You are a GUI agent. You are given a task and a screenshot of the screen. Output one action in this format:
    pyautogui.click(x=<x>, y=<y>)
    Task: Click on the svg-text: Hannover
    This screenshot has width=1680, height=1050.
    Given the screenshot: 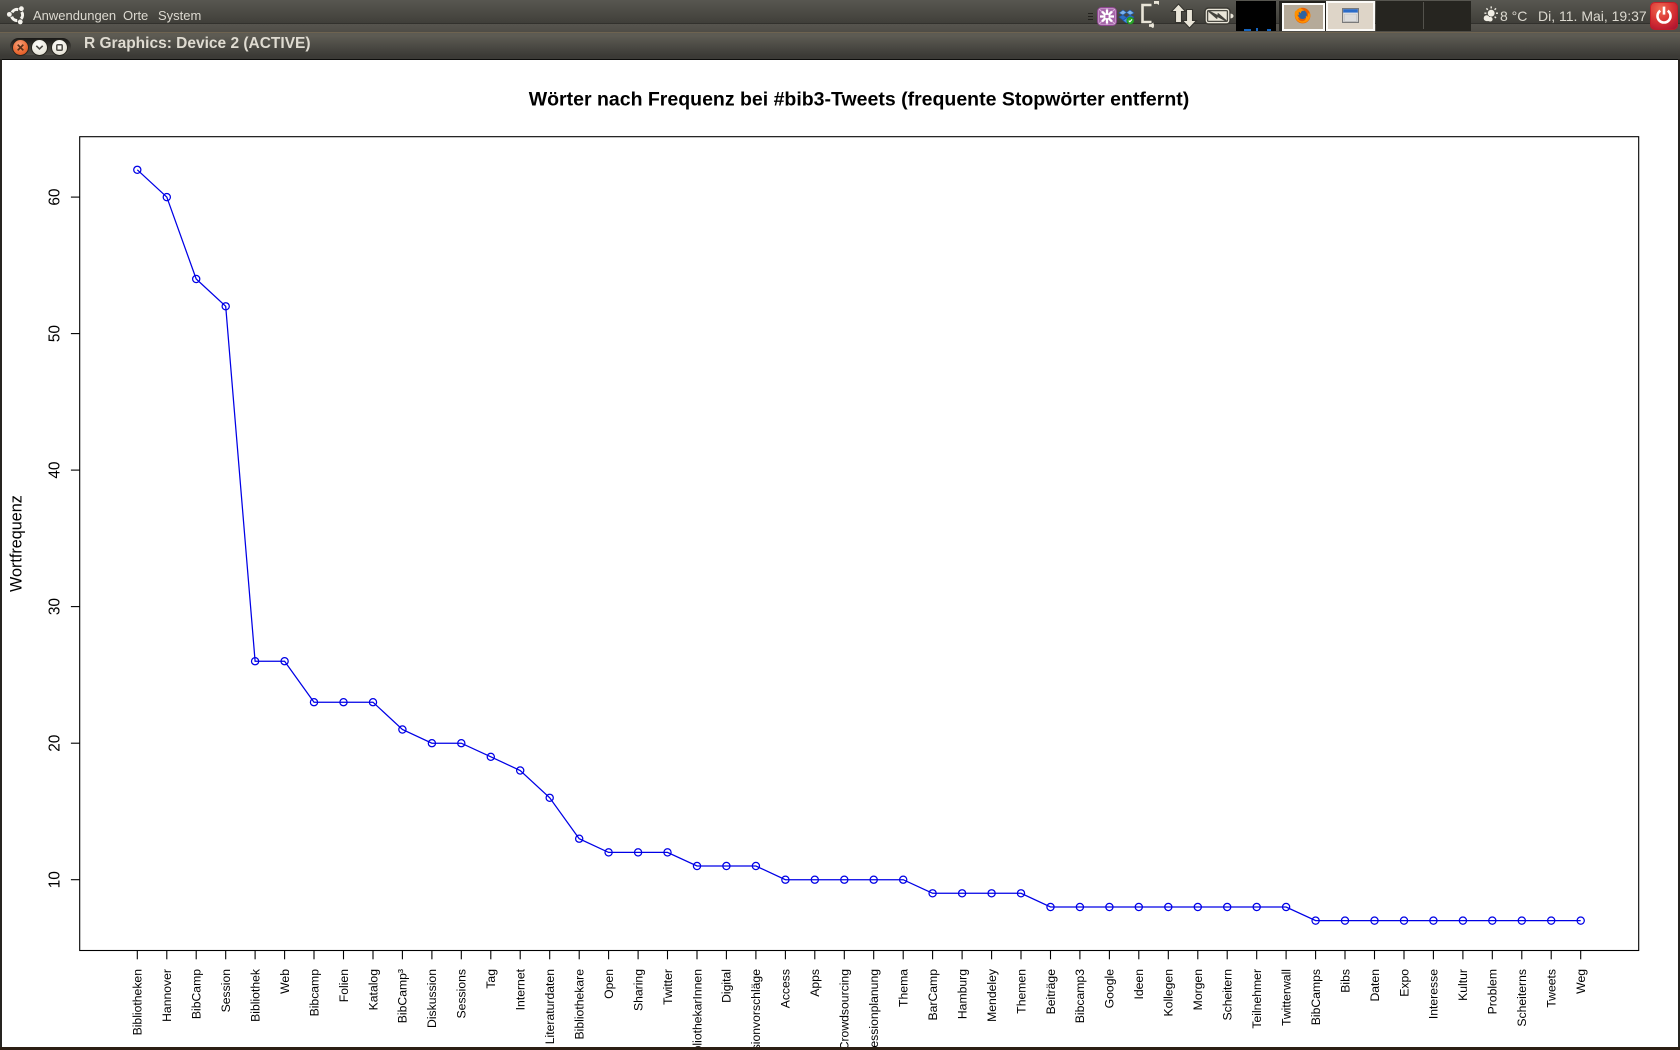 What is the action you would take?
    pyautogui.click(x=167, y=995)
    